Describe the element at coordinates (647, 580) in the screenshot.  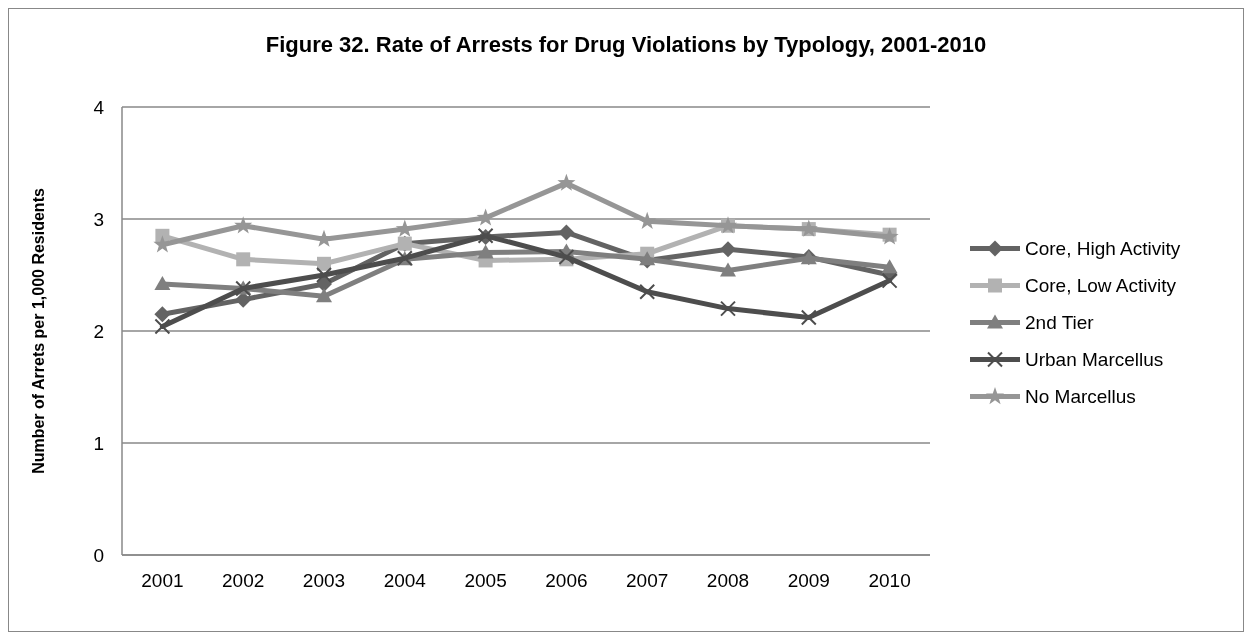
I see `x-tick-label: 2007` at that location.